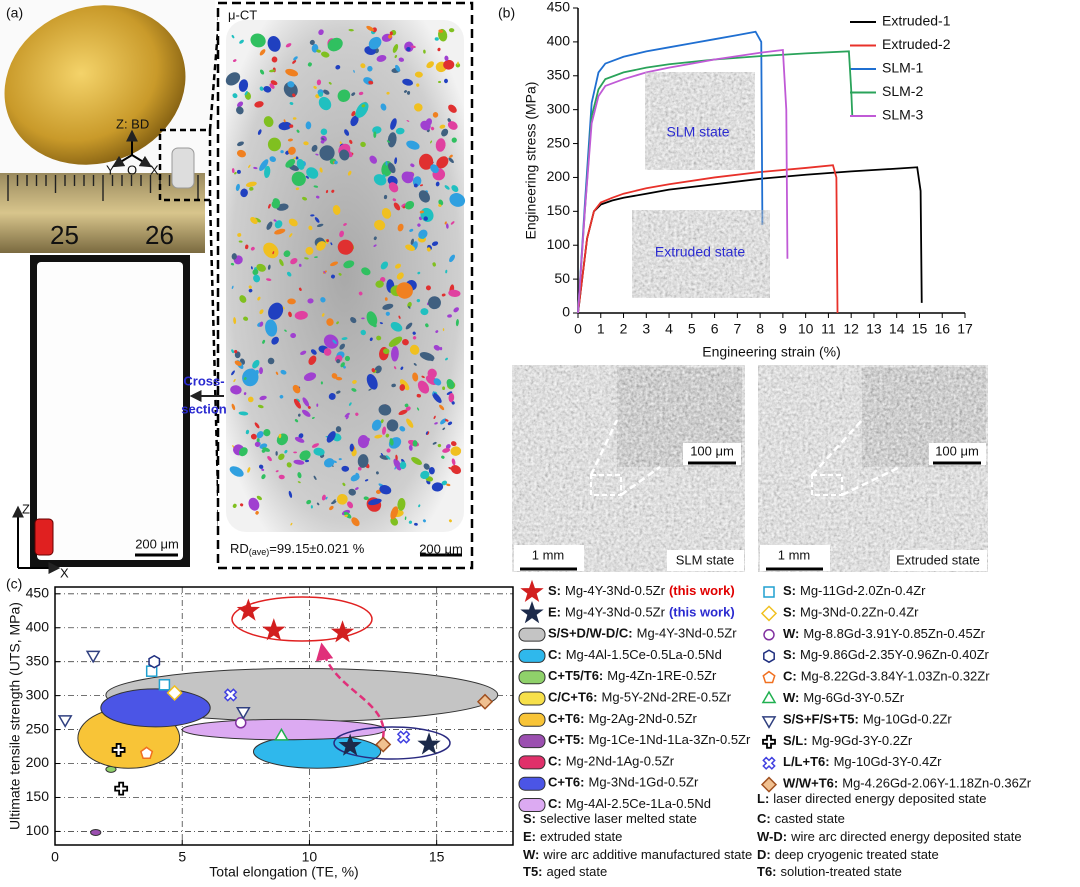 This screenshot has width=1080, height=887. I want to click on plus-marker, so click(121, 788).